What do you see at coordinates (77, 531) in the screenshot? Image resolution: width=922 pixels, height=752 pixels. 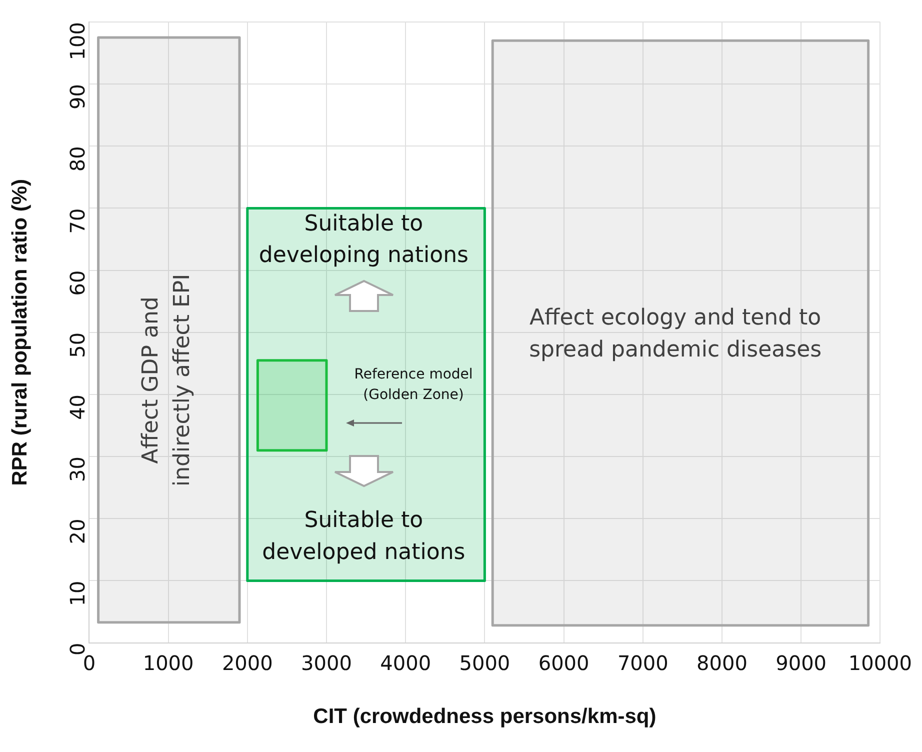 I see `y-tick-label: 20` at bounding box center [77, 531].